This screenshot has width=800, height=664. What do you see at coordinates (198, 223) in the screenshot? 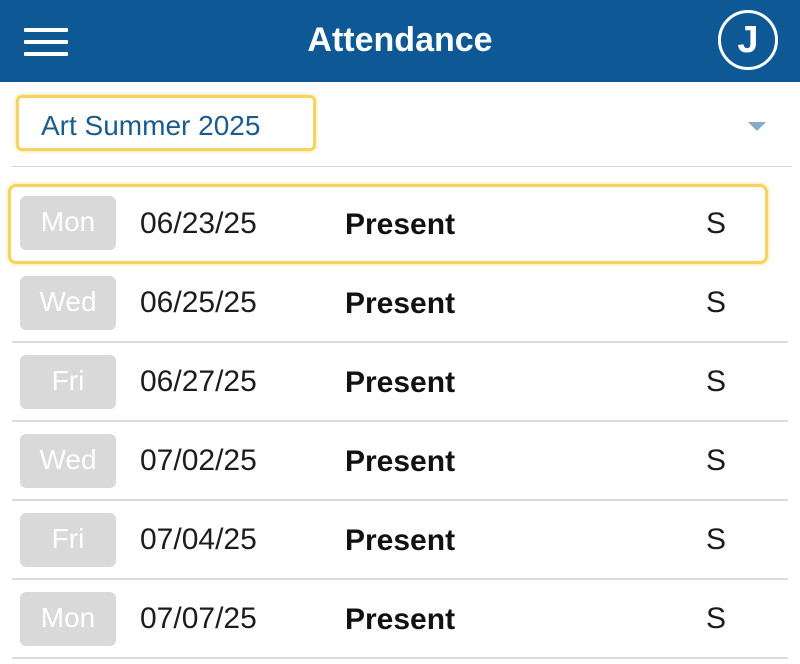
I see `record-date: 06/23/25` at bounding box center [198, 223].